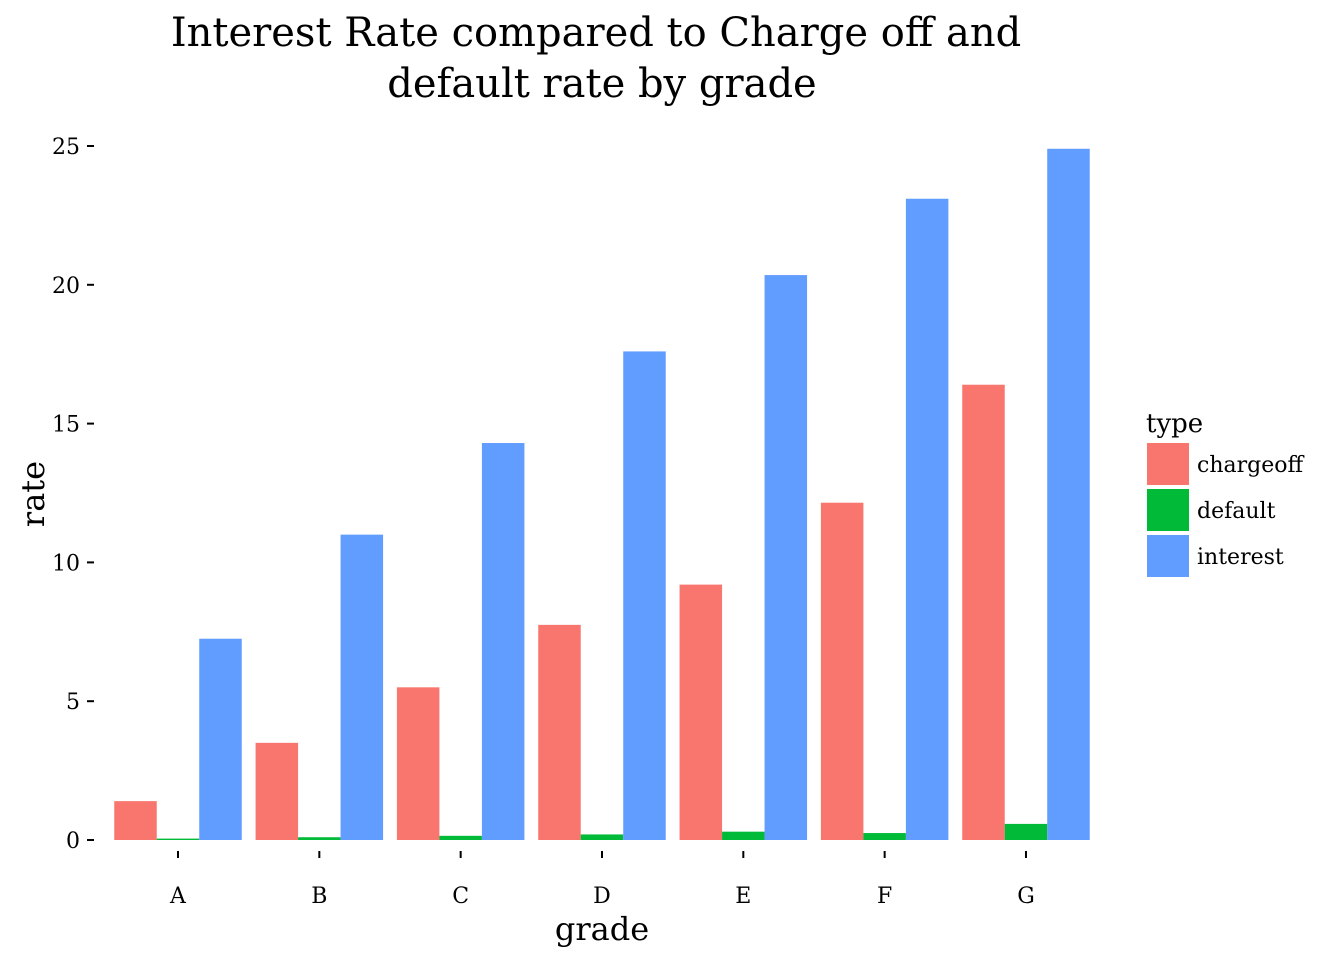  I want to click on x-tick-label: A, so click(178, 896).